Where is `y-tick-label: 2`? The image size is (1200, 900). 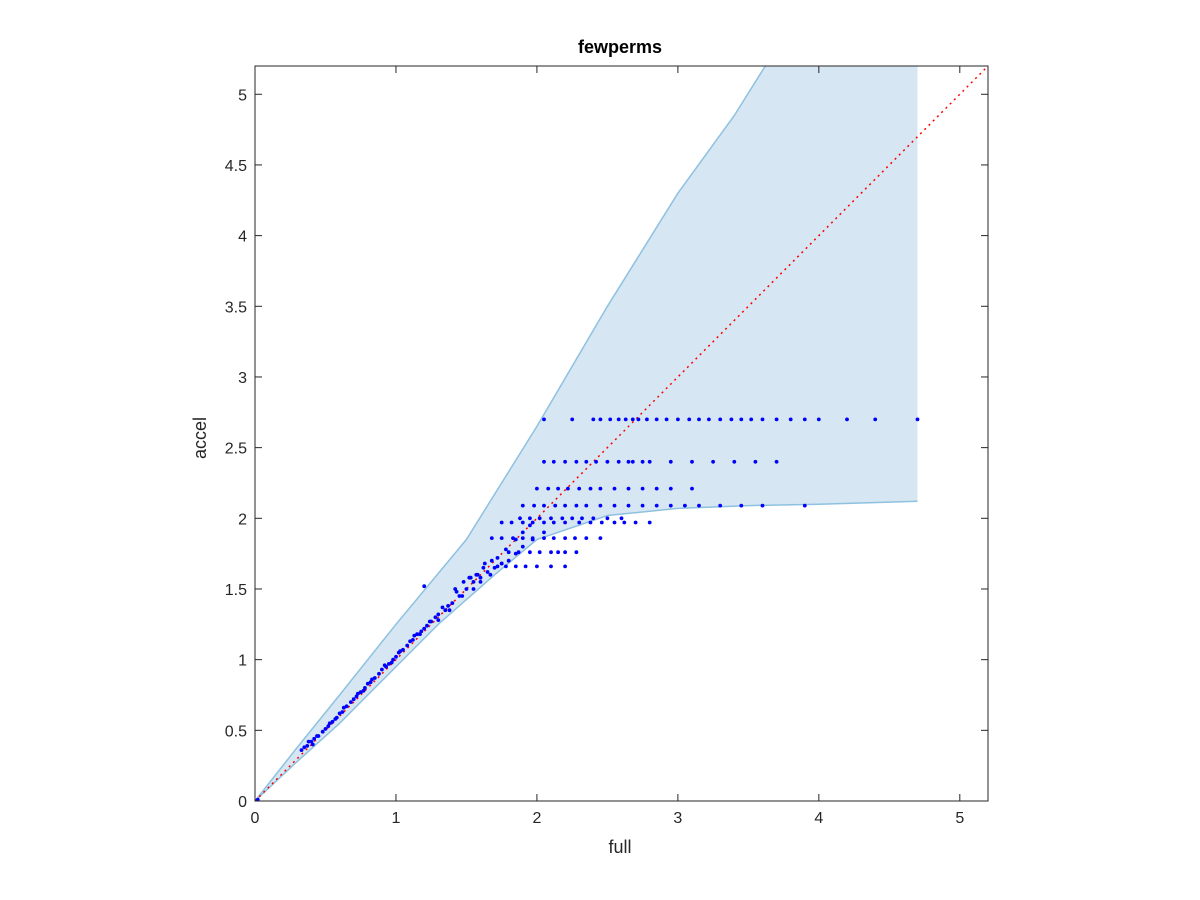
y-tick-label: 2 is located at coordinates (242, 519).